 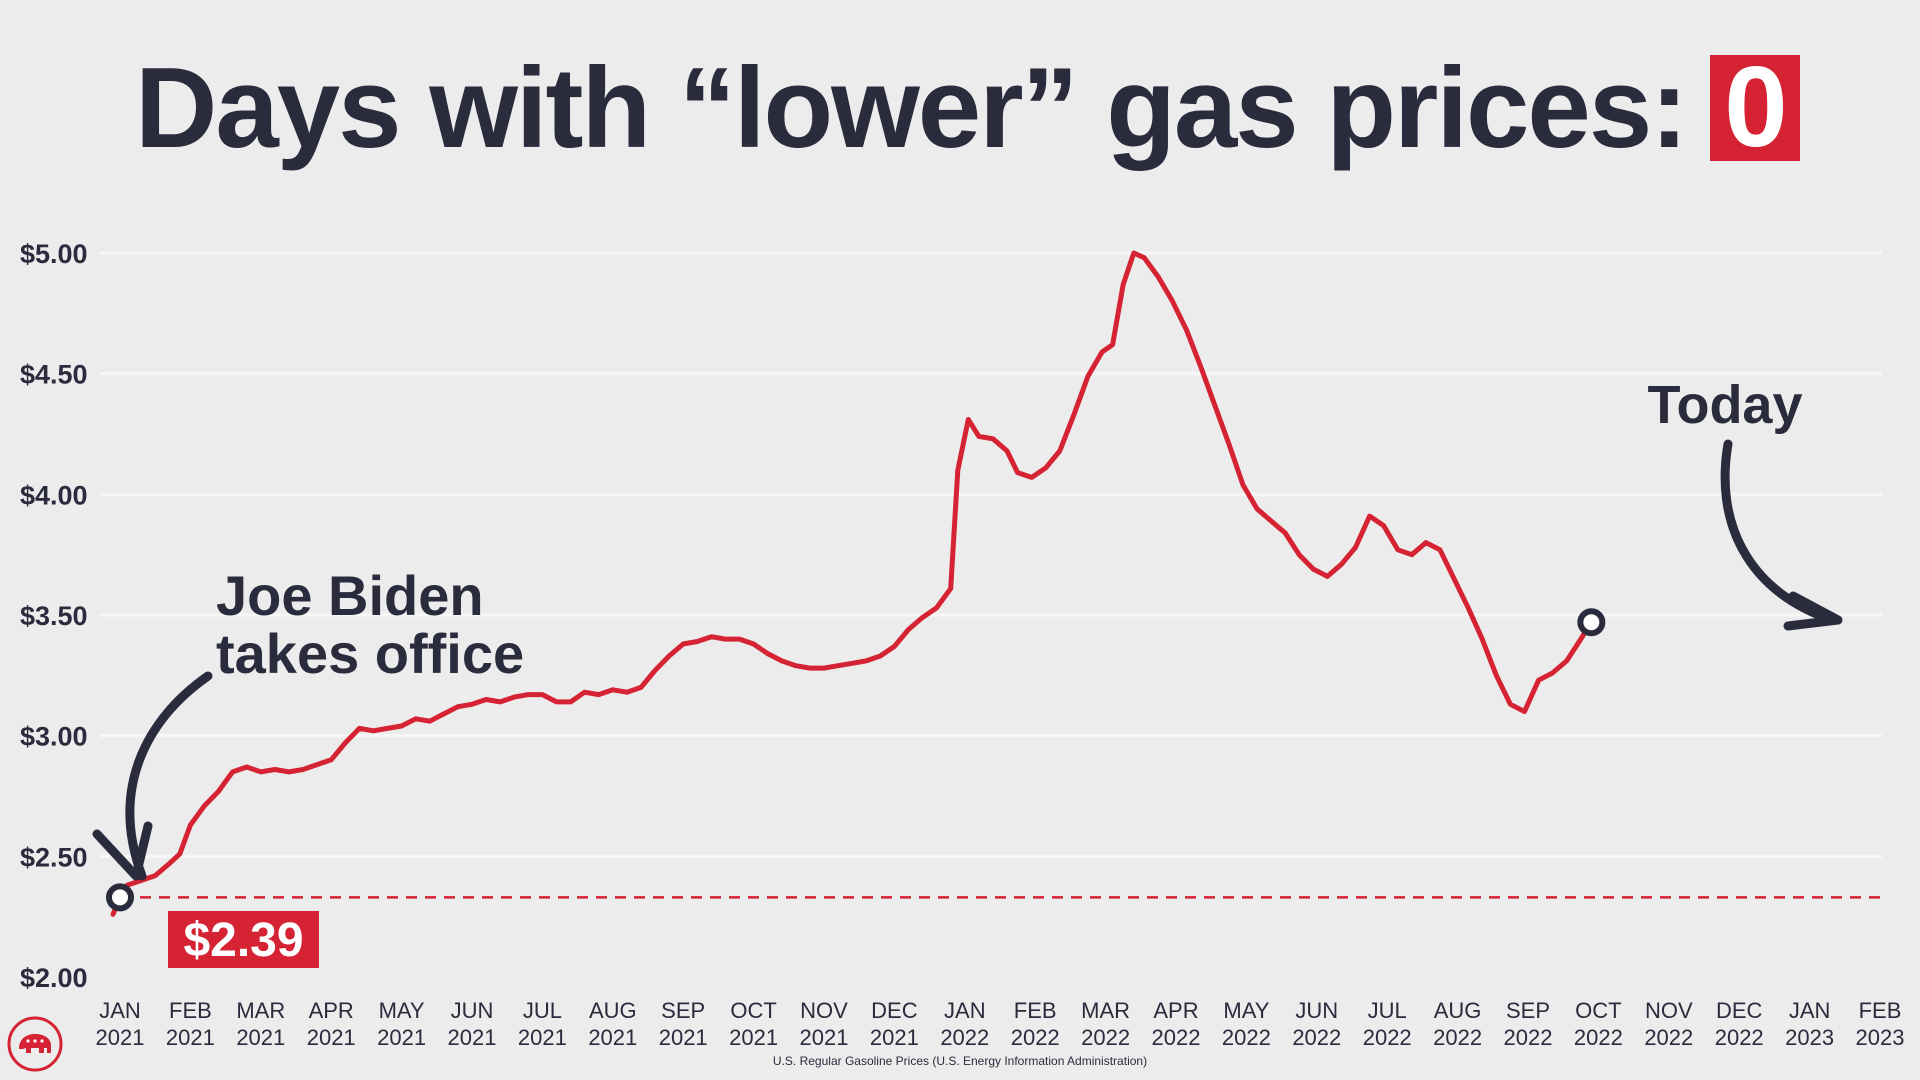 I want to click on y-tick-label: $3.50, so click(x=54, y=616).